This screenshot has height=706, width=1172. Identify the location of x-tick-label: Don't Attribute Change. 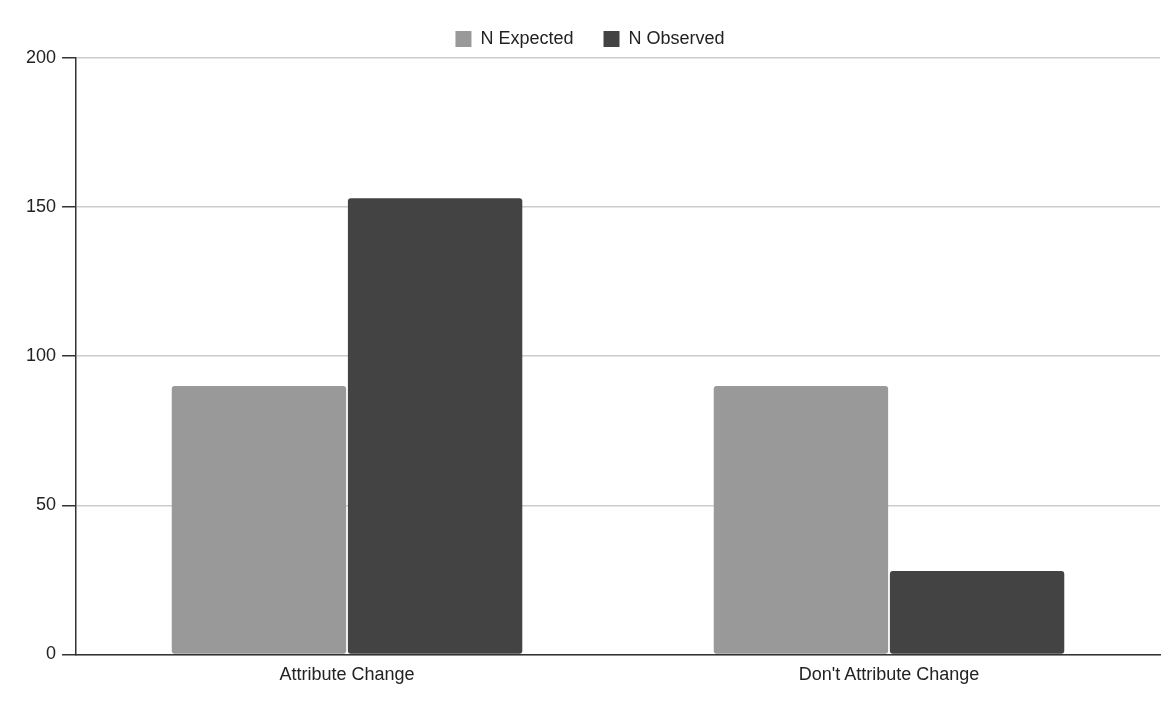
(889, 674).